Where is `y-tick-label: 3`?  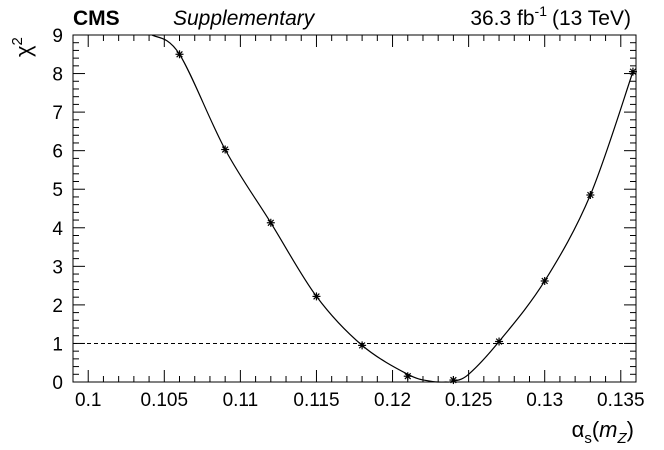 y-tick-label: 3 is located at coordinates (57, 267).